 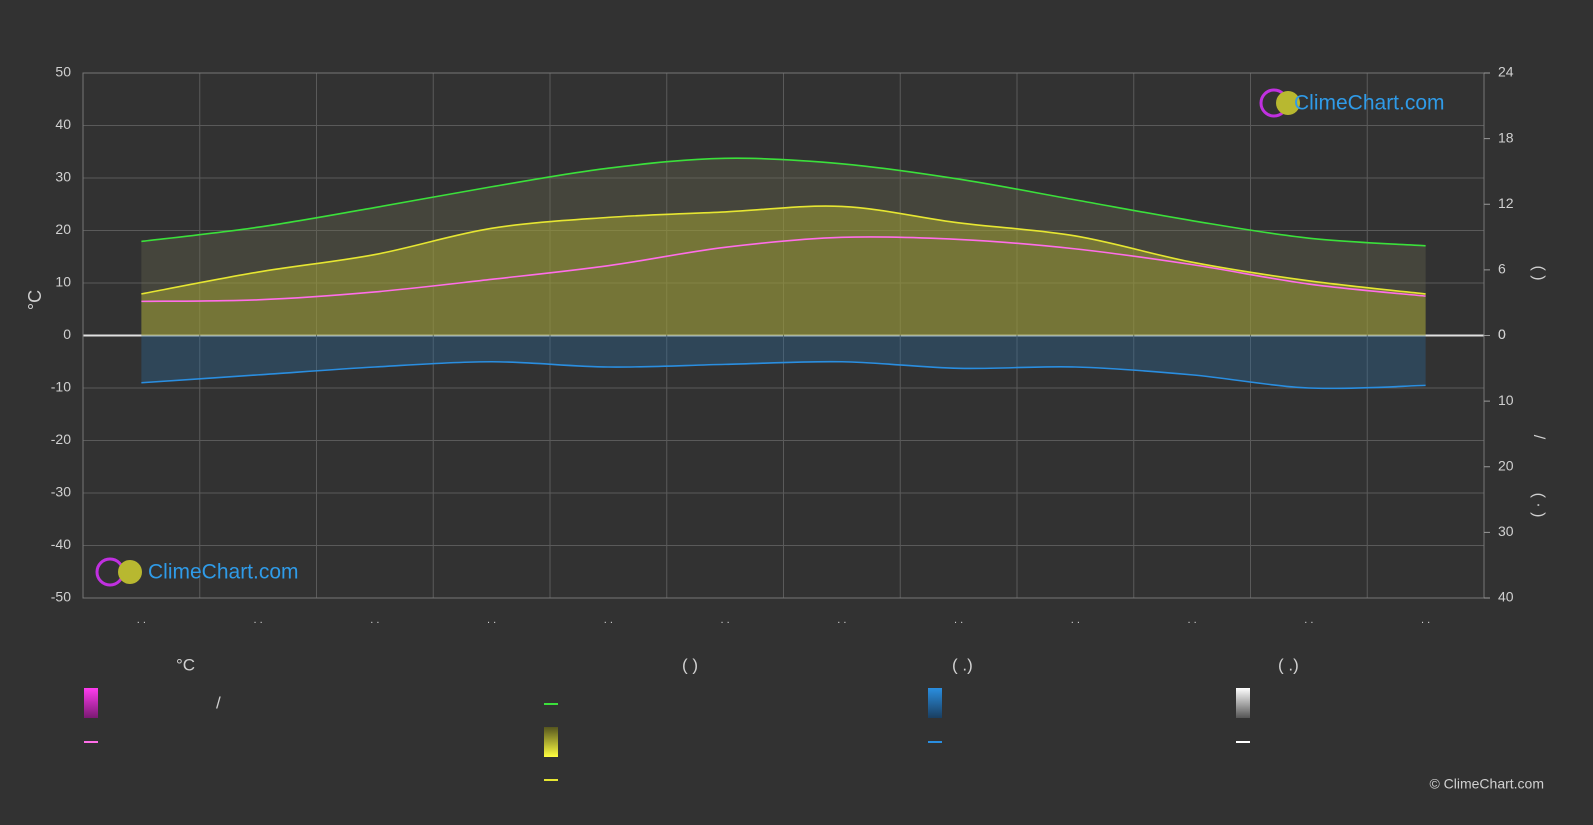 I want to click on area, so click(x=783, y=271).